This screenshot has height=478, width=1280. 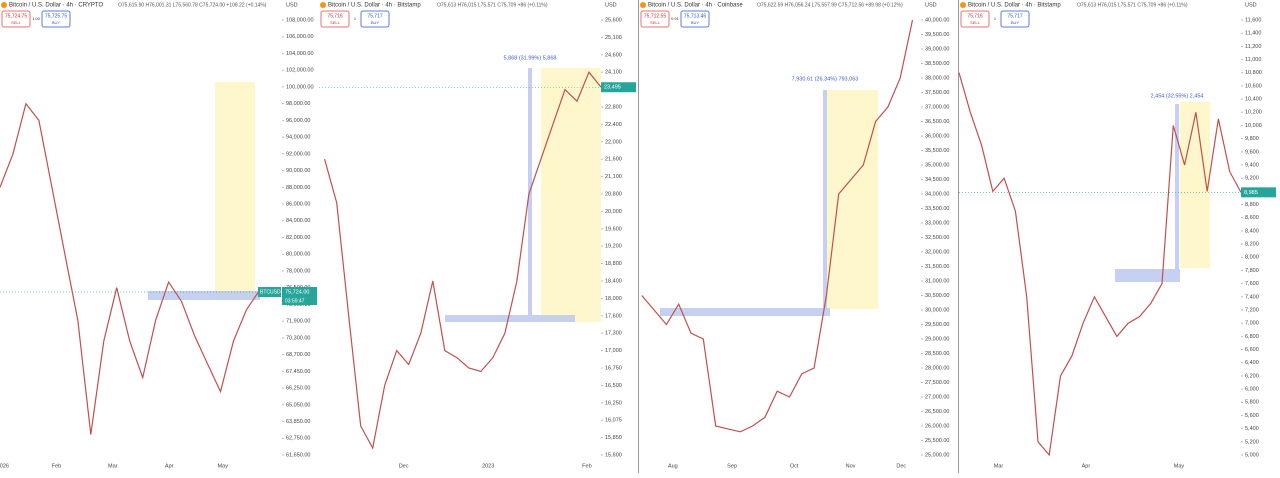 I want to click on y-tick-label: 31,500.00, so click(x=937, y=267).